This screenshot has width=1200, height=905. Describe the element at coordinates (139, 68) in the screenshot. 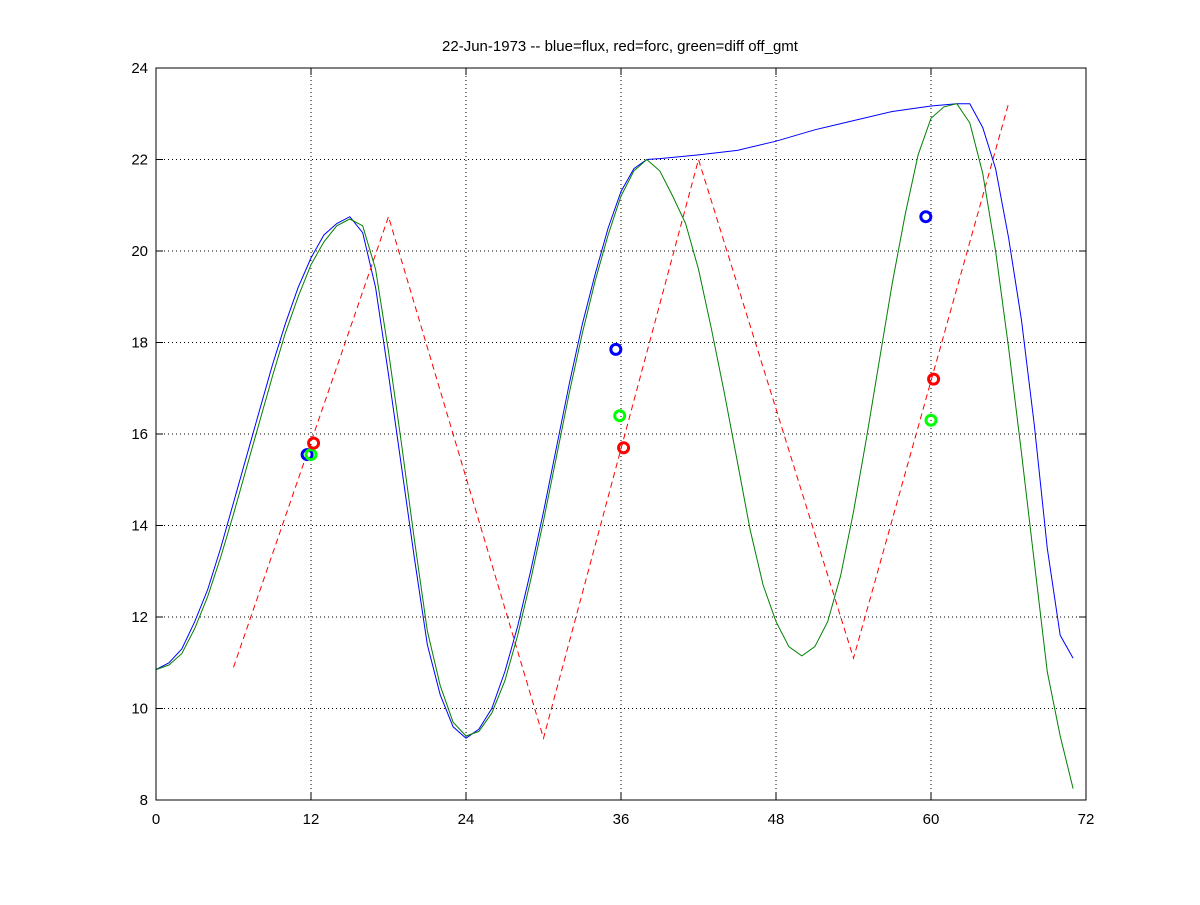

I see `y-tick-label: 24` at that location.